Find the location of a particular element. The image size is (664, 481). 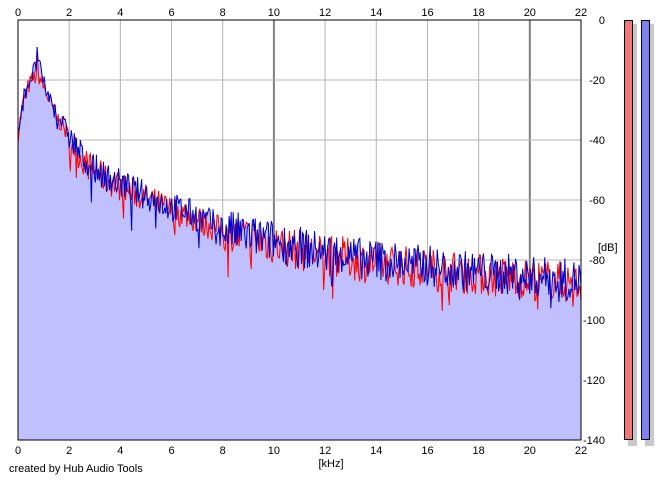

credit-text: created by Hub Audio Tools is located at coordinates (76, 469).